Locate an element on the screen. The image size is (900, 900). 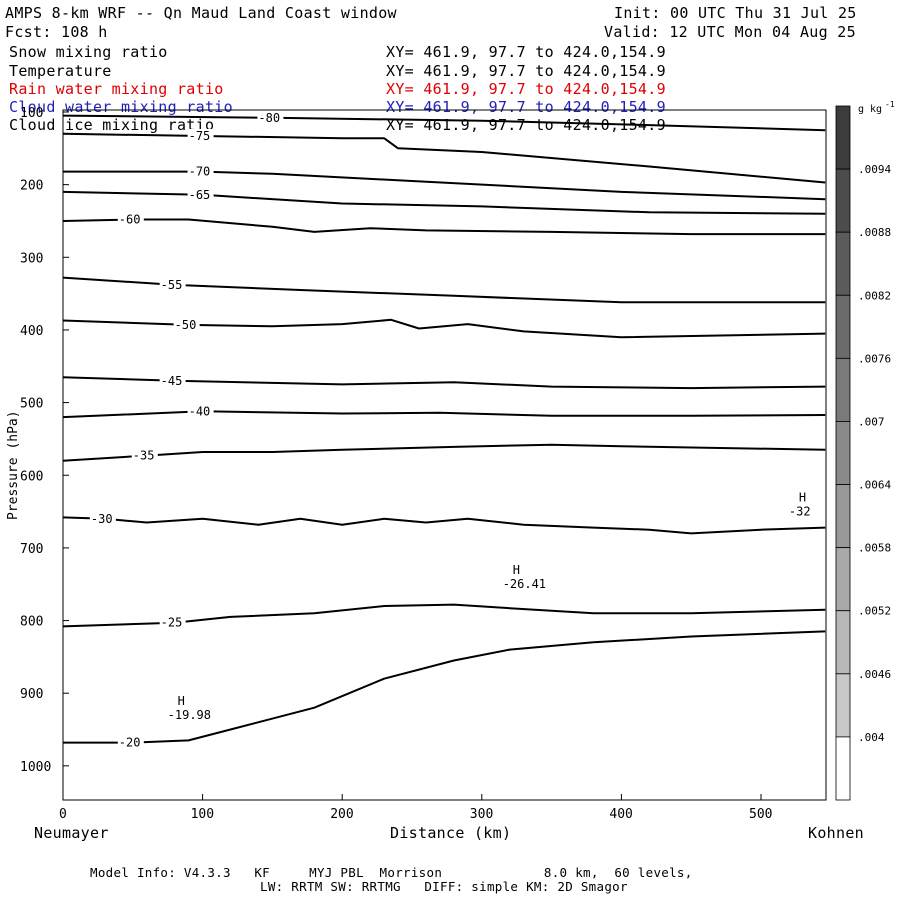
y-tick-label-4: 500 is located at coordinates (31, 404).